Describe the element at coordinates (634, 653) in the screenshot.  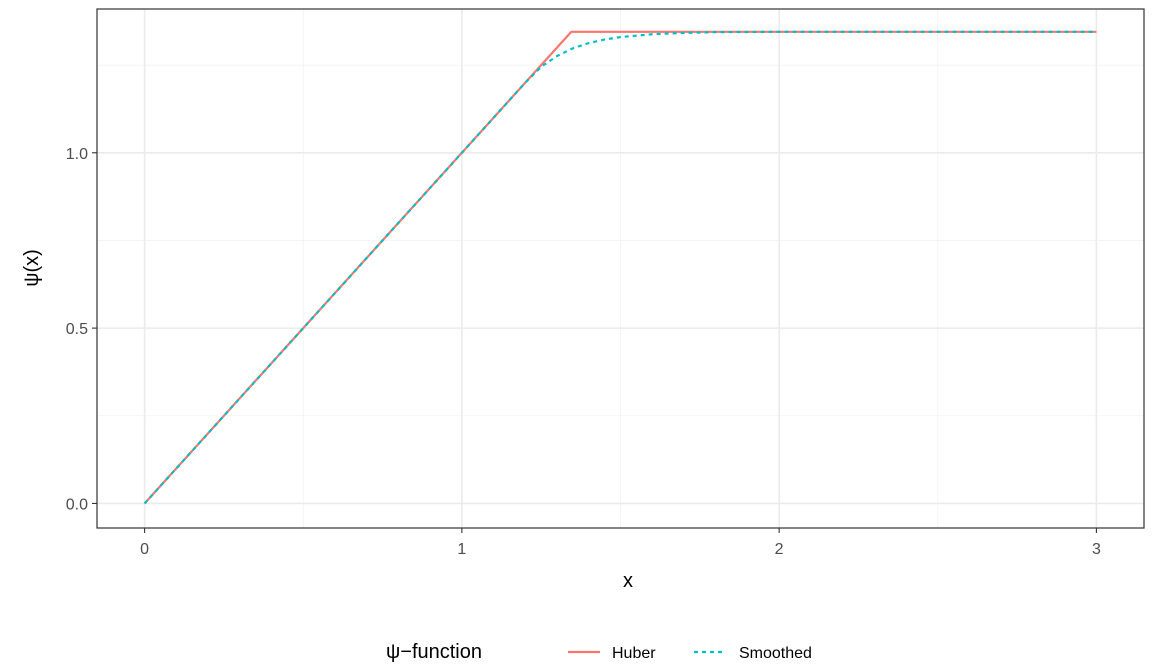
I see `legend-label-huber: Huber` at that location.